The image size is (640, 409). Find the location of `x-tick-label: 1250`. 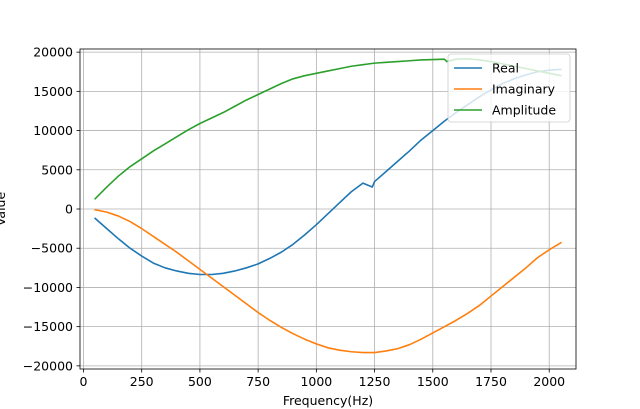

x-tick-label: 1250 is located at coordinates (375, 381).